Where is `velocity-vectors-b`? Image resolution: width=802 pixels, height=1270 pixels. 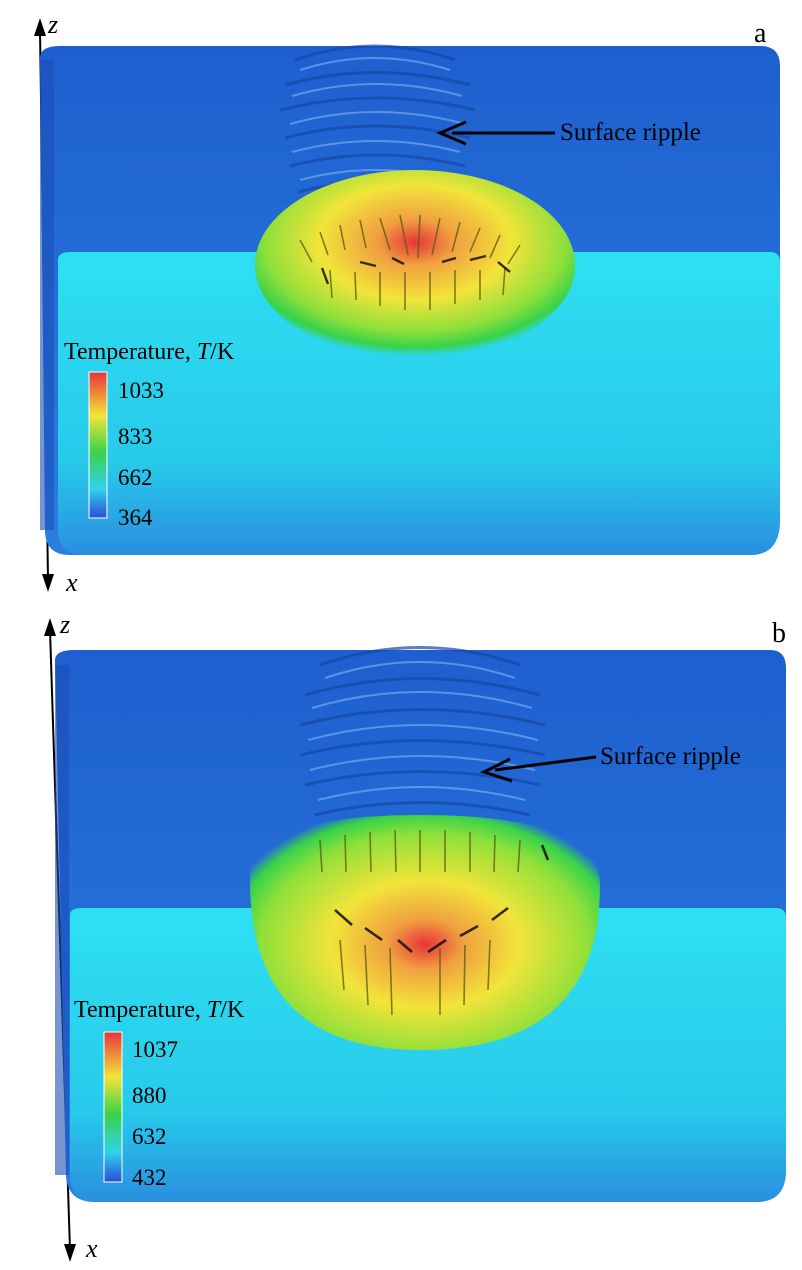
velocity-vectors-b is located at coordinates (420, 922).